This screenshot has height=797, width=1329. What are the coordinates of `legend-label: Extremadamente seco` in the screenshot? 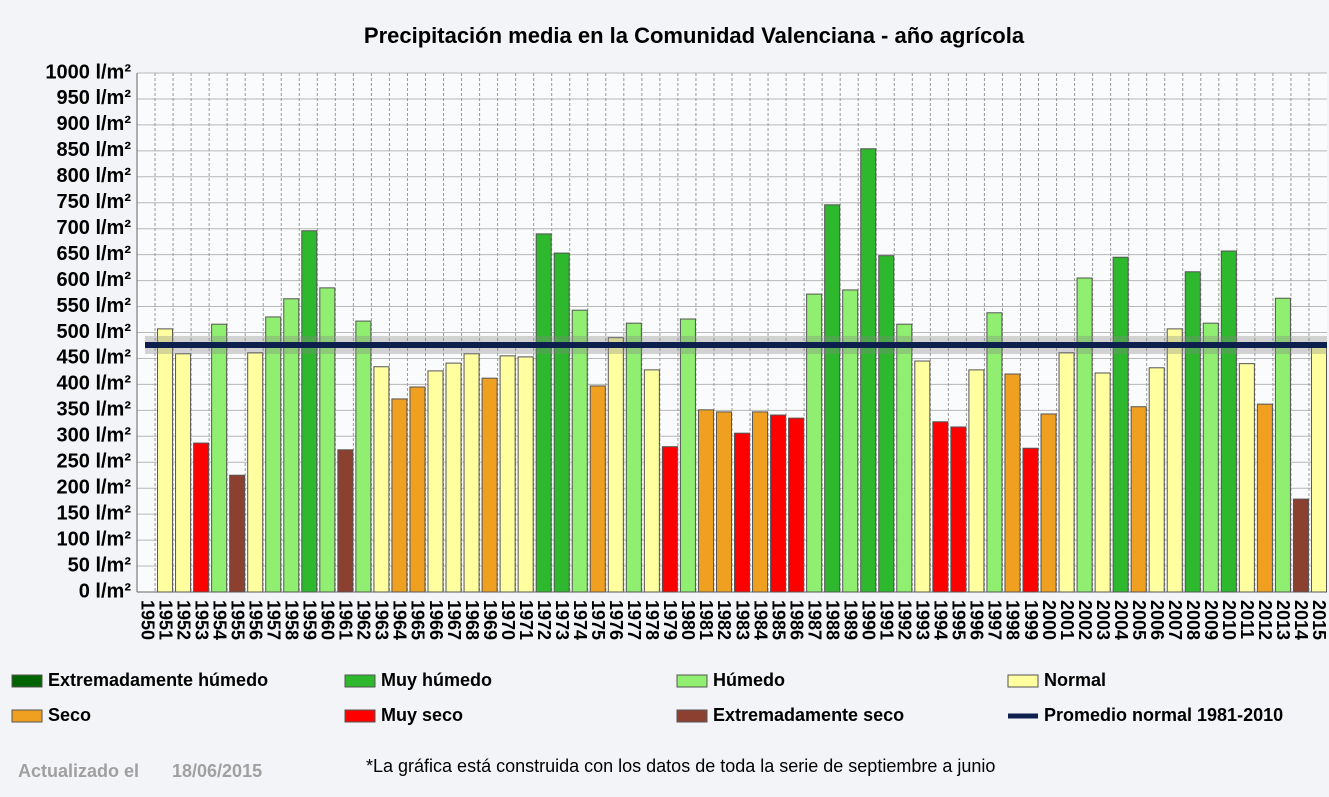 It's located at (808, 715).